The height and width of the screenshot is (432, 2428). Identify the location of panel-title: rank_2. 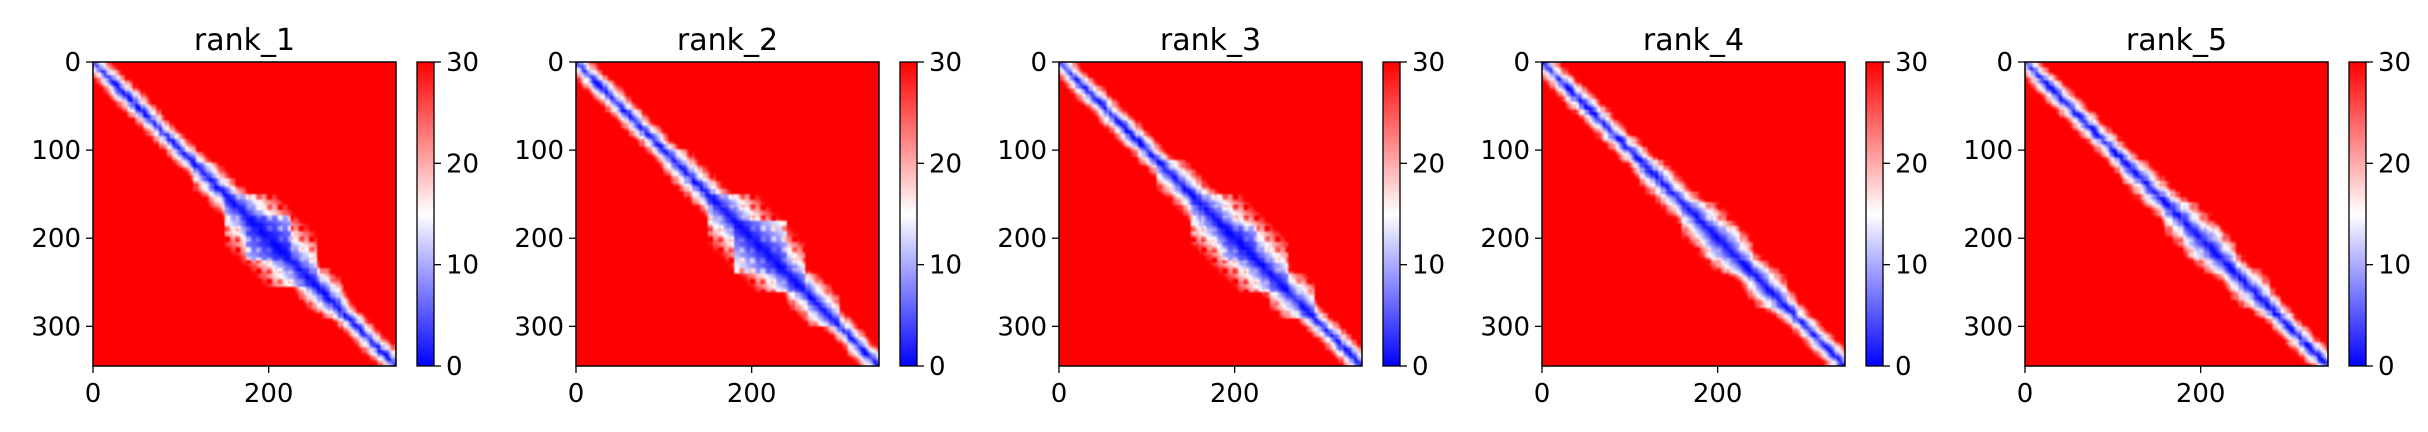
(727, 40).